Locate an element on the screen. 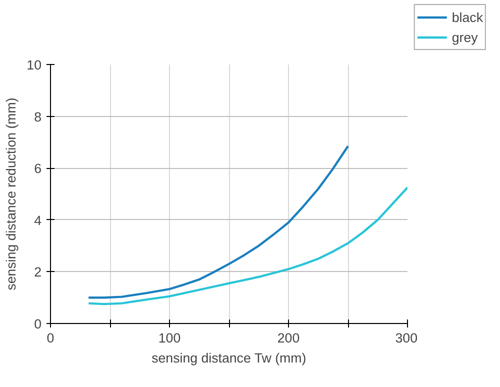 The height and width of the screenshot is (387, 500). y-tick-label: 6 is located at coordinates (38, 168).